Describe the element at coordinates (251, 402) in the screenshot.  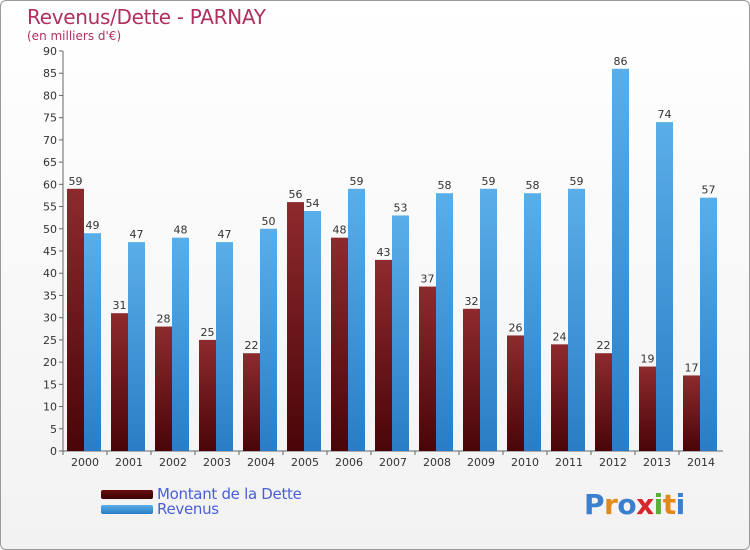
I see `bar-dette-2004` at that location.